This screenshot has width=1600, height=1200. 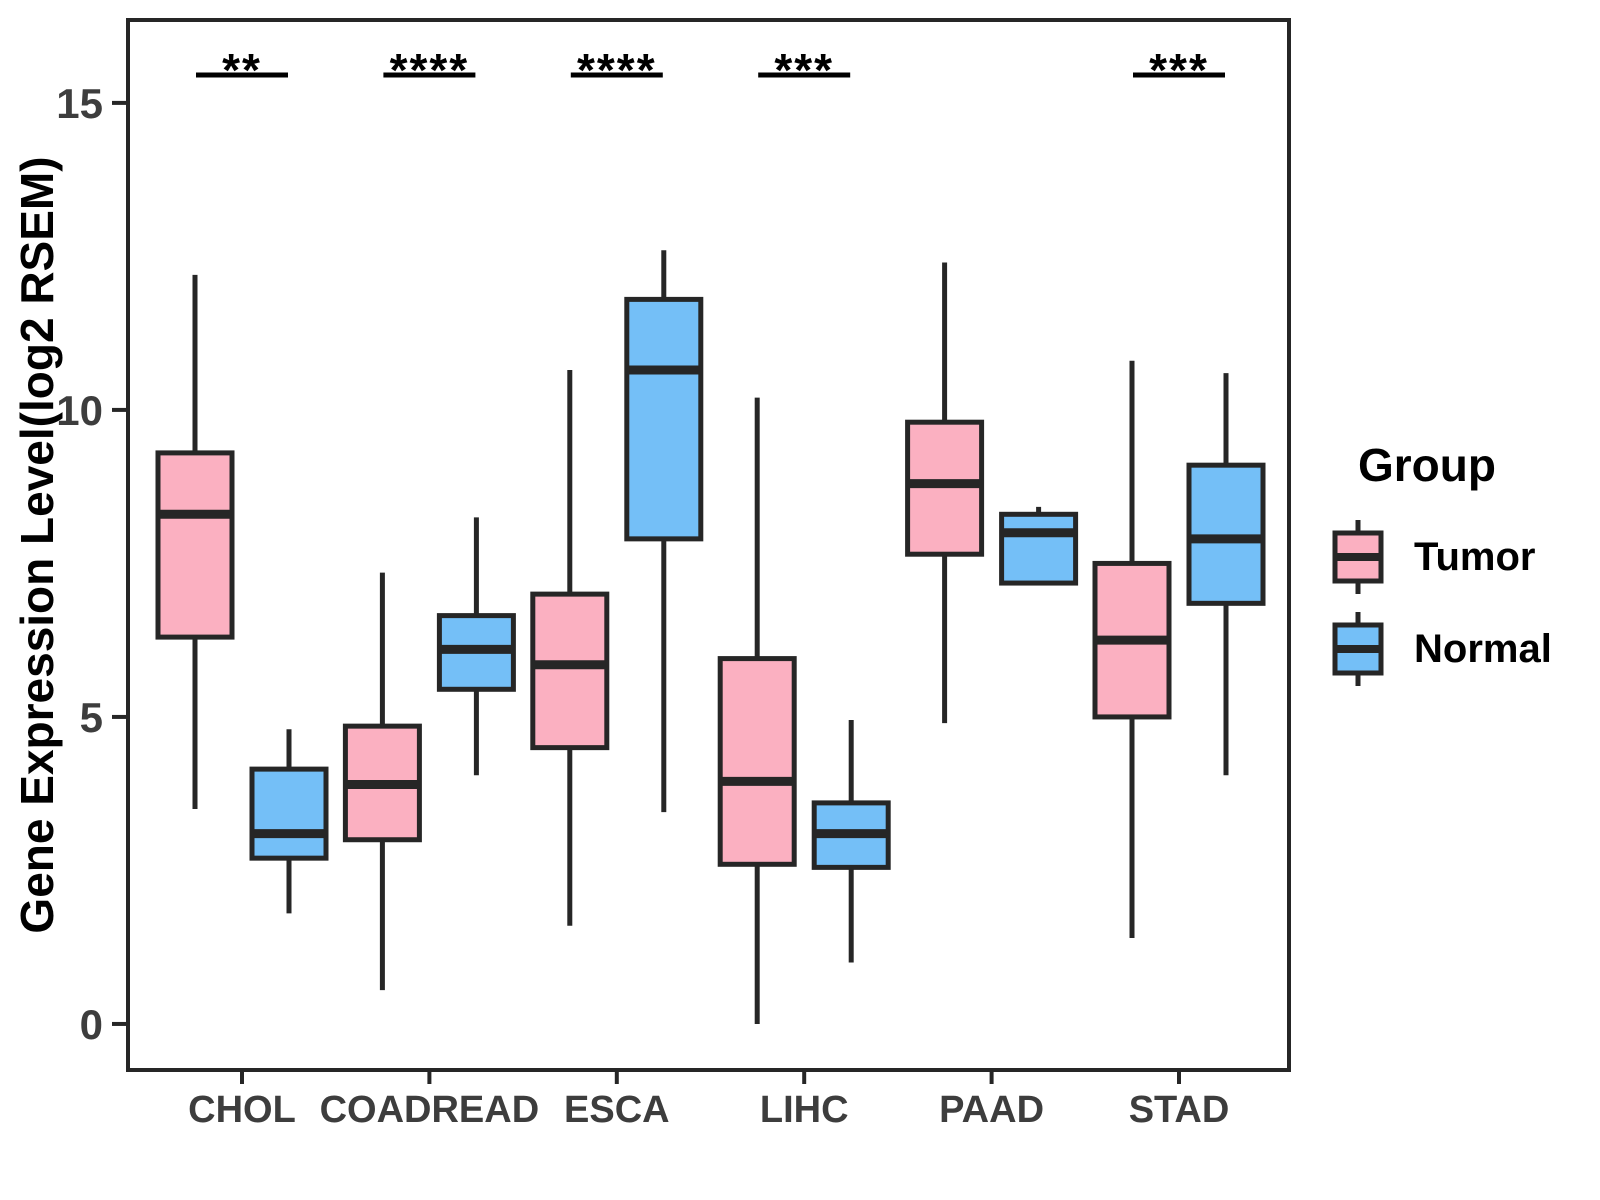 What do you see at coordinates (242, 70) in the screenshot?
I see `significance-stars-chol: **` at bounding box center [242, 70].